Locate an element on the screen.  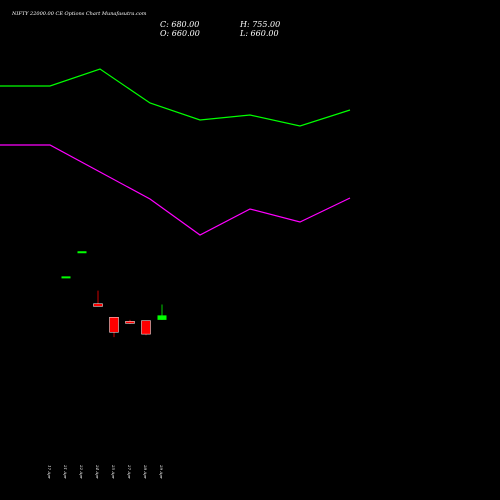
x-tick-label: 21 Apr is located at coordinates (65, 472).